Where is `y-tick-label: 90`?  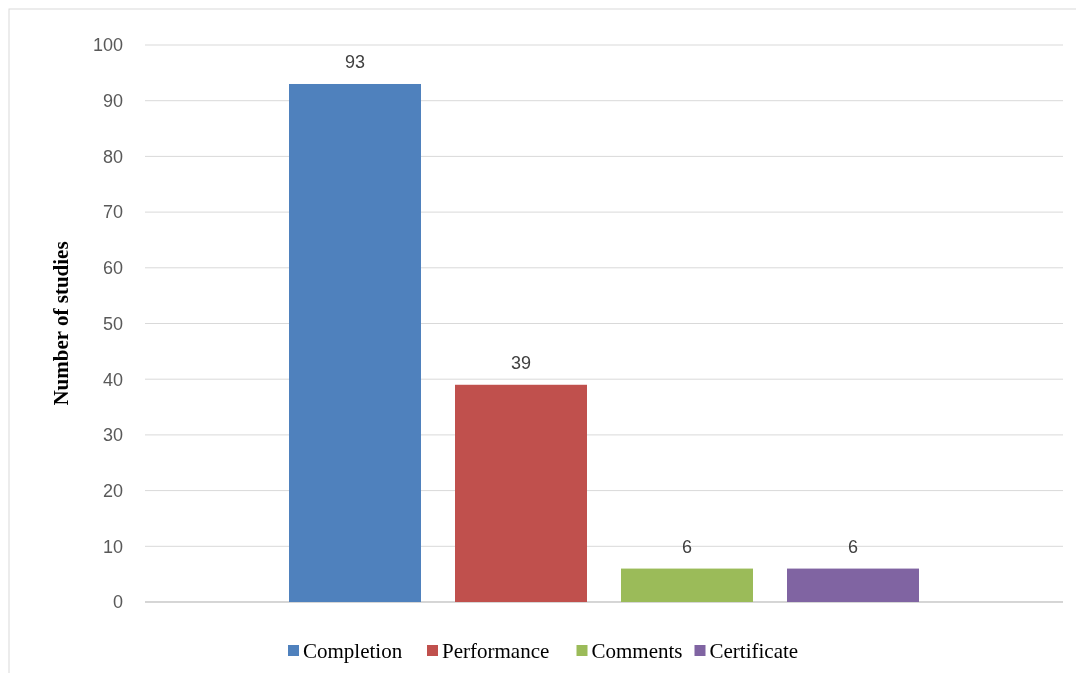 y-tick-label: 90 is located at coordinates (112, 101).